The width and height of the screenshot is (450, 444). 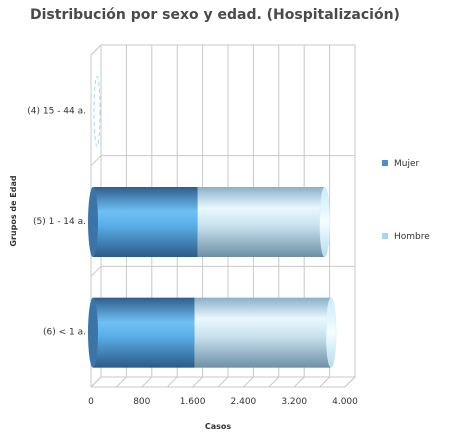 What do you see at coordinates (141, 402) in the screenshot?
I see `x-tick-label: 800` at bounding box center [141, 402].